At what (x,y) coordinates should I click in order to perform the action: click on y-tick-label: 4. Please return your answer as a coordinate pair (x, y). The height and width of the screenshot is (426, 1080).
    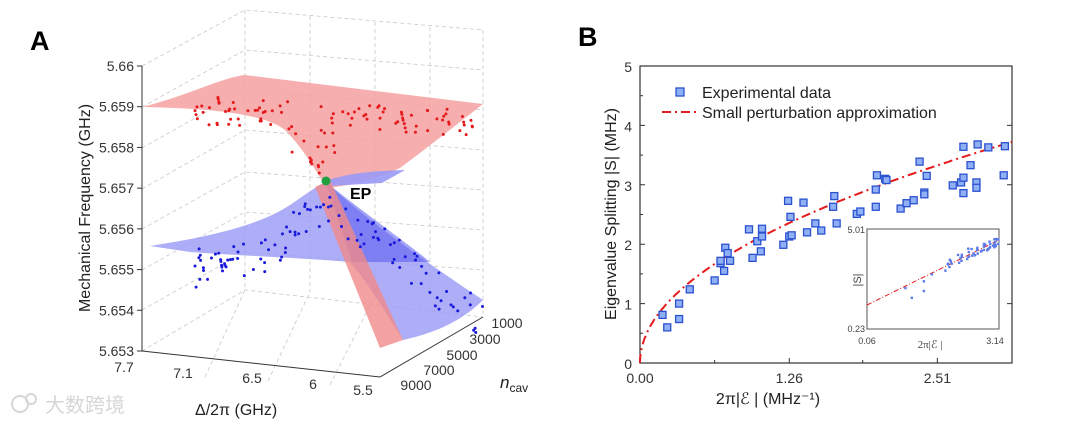
    Looking at the image, I should click on (628, 126).